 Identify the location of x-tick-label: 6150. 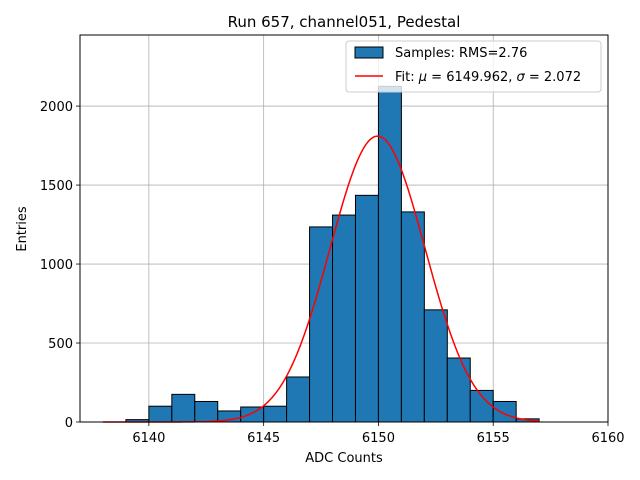
(378, 438).